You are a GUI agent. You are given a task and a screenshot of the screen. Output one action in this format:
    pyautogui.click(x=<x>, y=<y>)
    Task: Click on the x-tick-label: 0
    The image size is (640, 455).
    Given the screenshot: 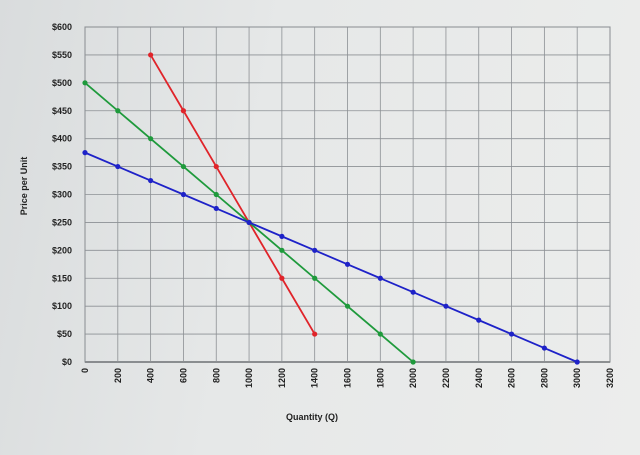 What is the action you would take?
    pyautogui.click(x=85, y=370)
    